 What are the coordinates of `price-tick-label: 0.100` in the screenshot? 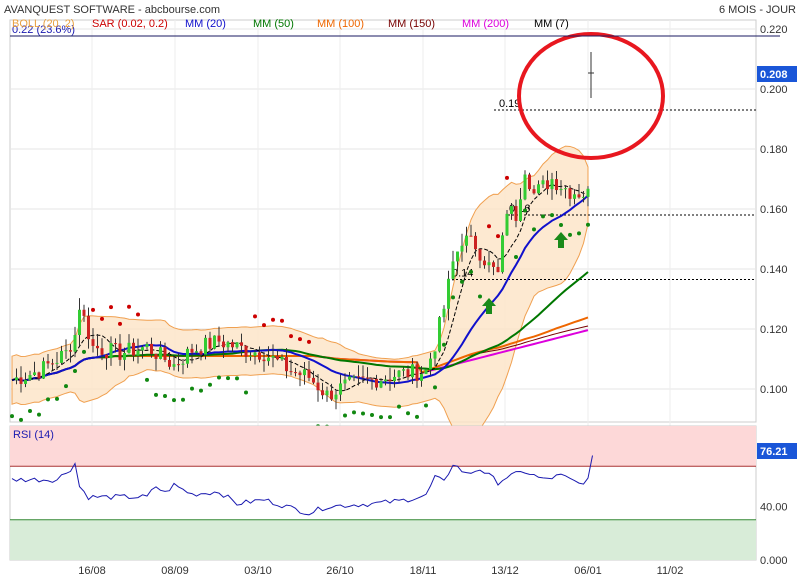 It's located at (774, 390).